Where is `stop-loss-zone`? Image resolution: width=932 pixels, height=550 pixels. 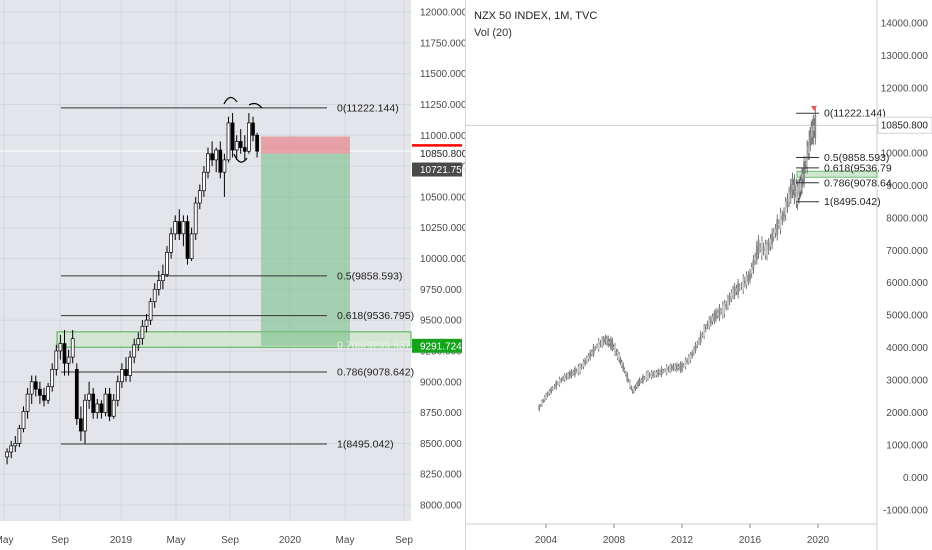
stop-loss-zone is located at coordinates (305, 145).